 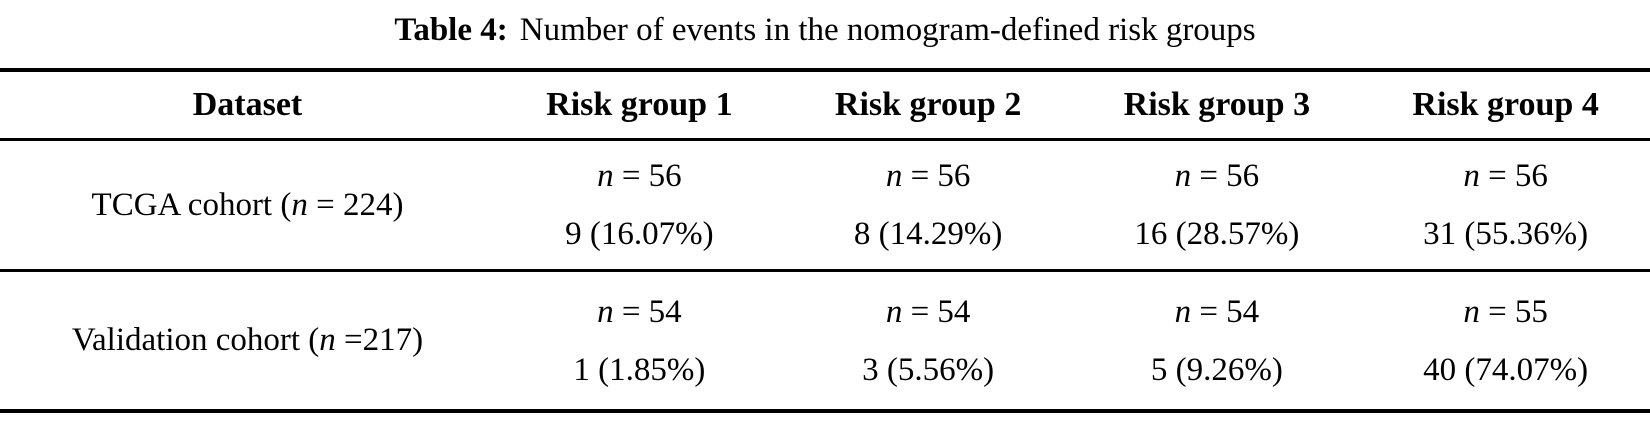 I want to click on mid-rule, so click(x=825, y=270).